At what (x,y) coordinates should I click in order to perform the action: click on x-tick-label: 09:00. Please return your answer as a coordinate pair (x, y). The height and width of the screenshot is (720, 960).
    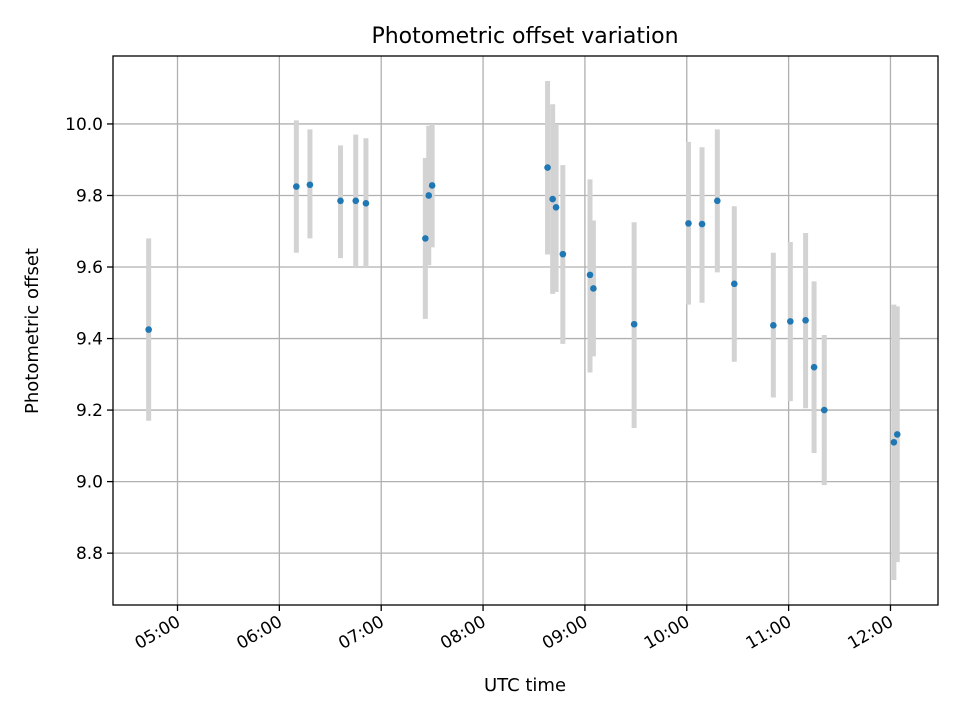
    Looking at the image, I should click on (565, 633).